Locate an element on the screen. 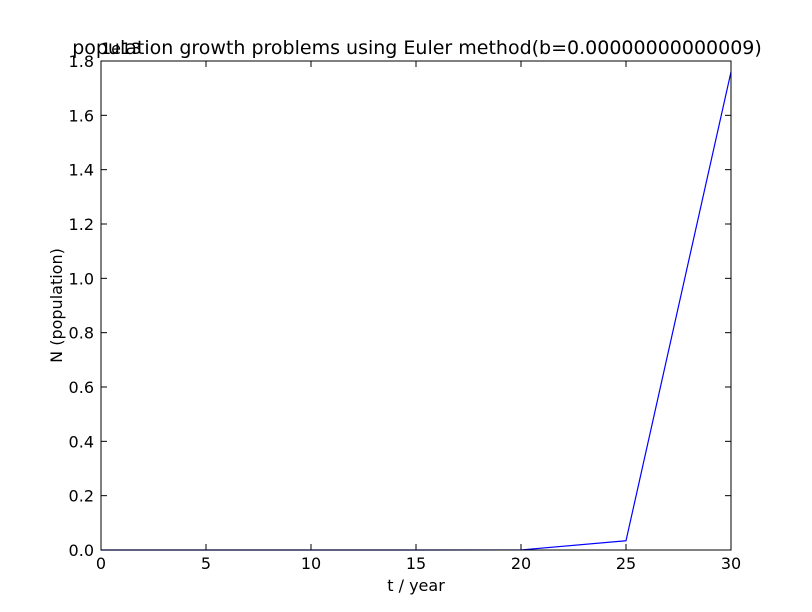 This screenshot has width=812, height=612. y-axis-label: N (population) is located at coordinates (56, 305).